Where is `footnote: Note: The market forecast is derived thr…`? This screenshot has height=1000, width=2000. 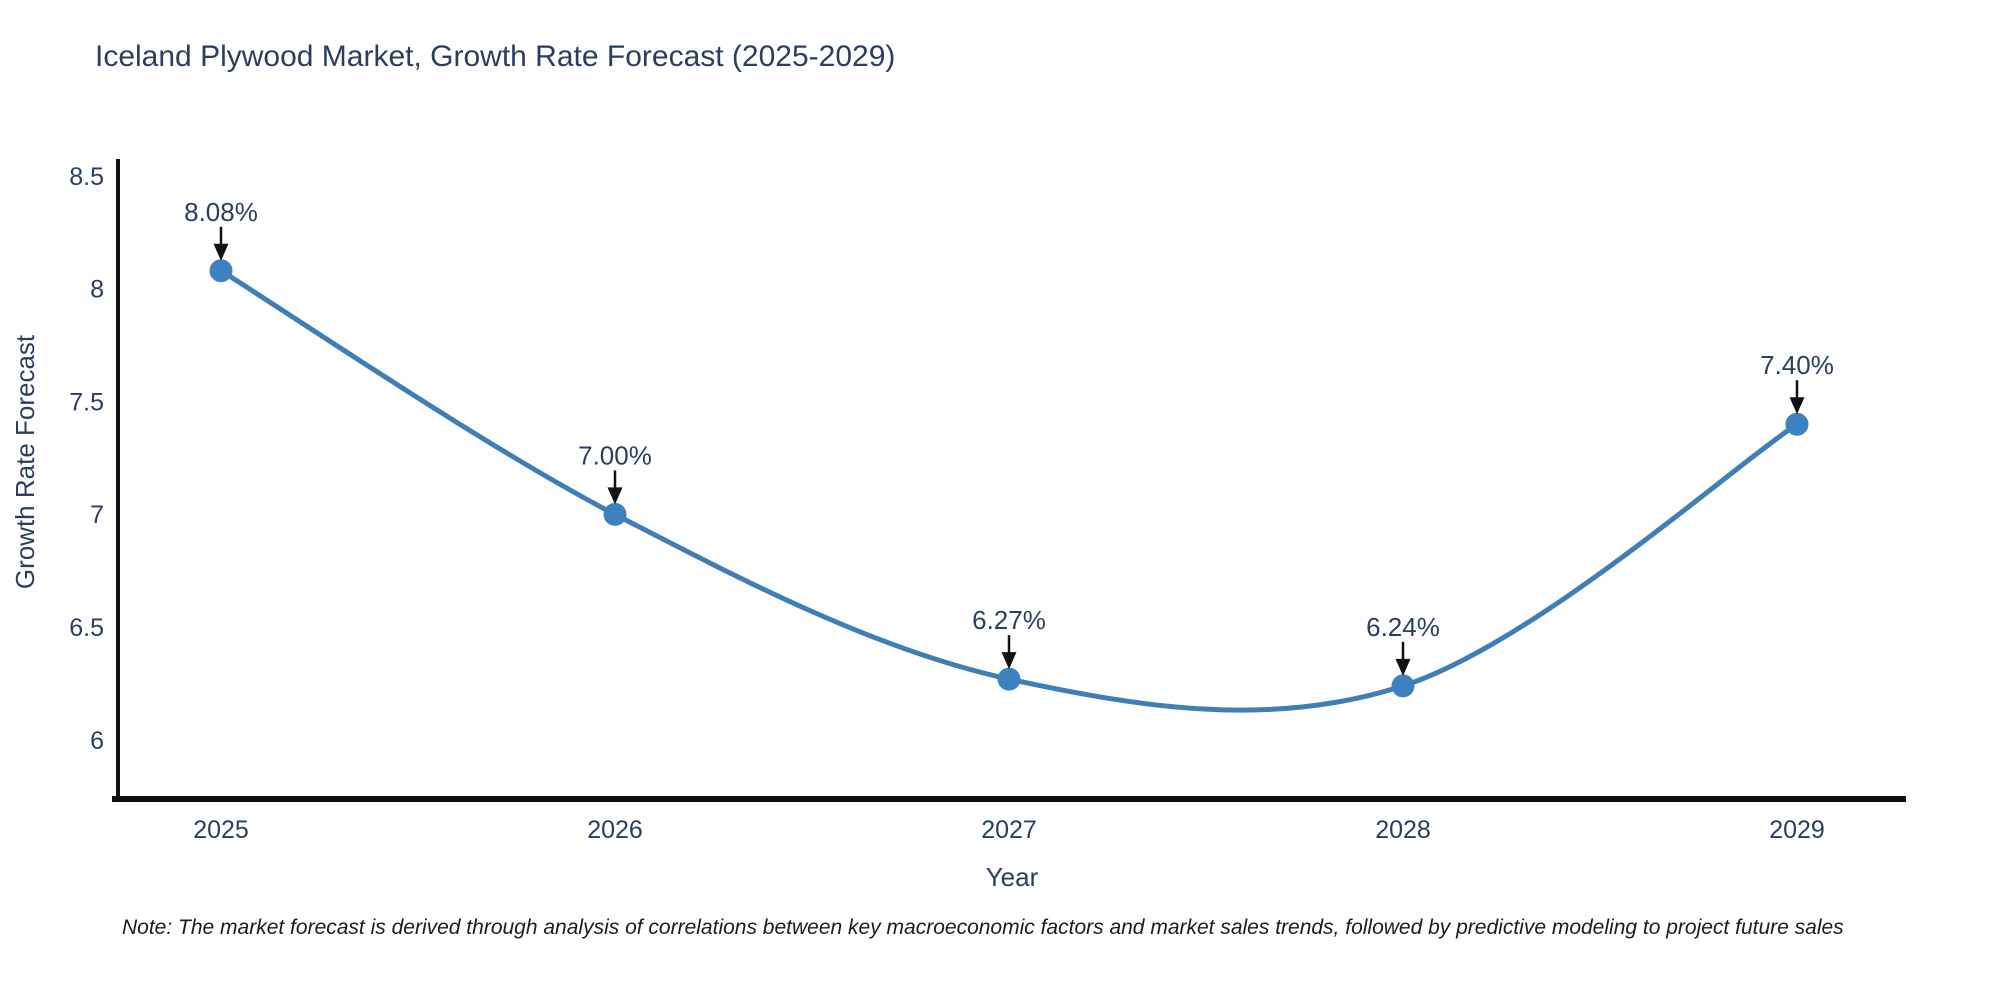 footnote: Note: The market forecast is derived thr… is located at coordinates (983, 927).